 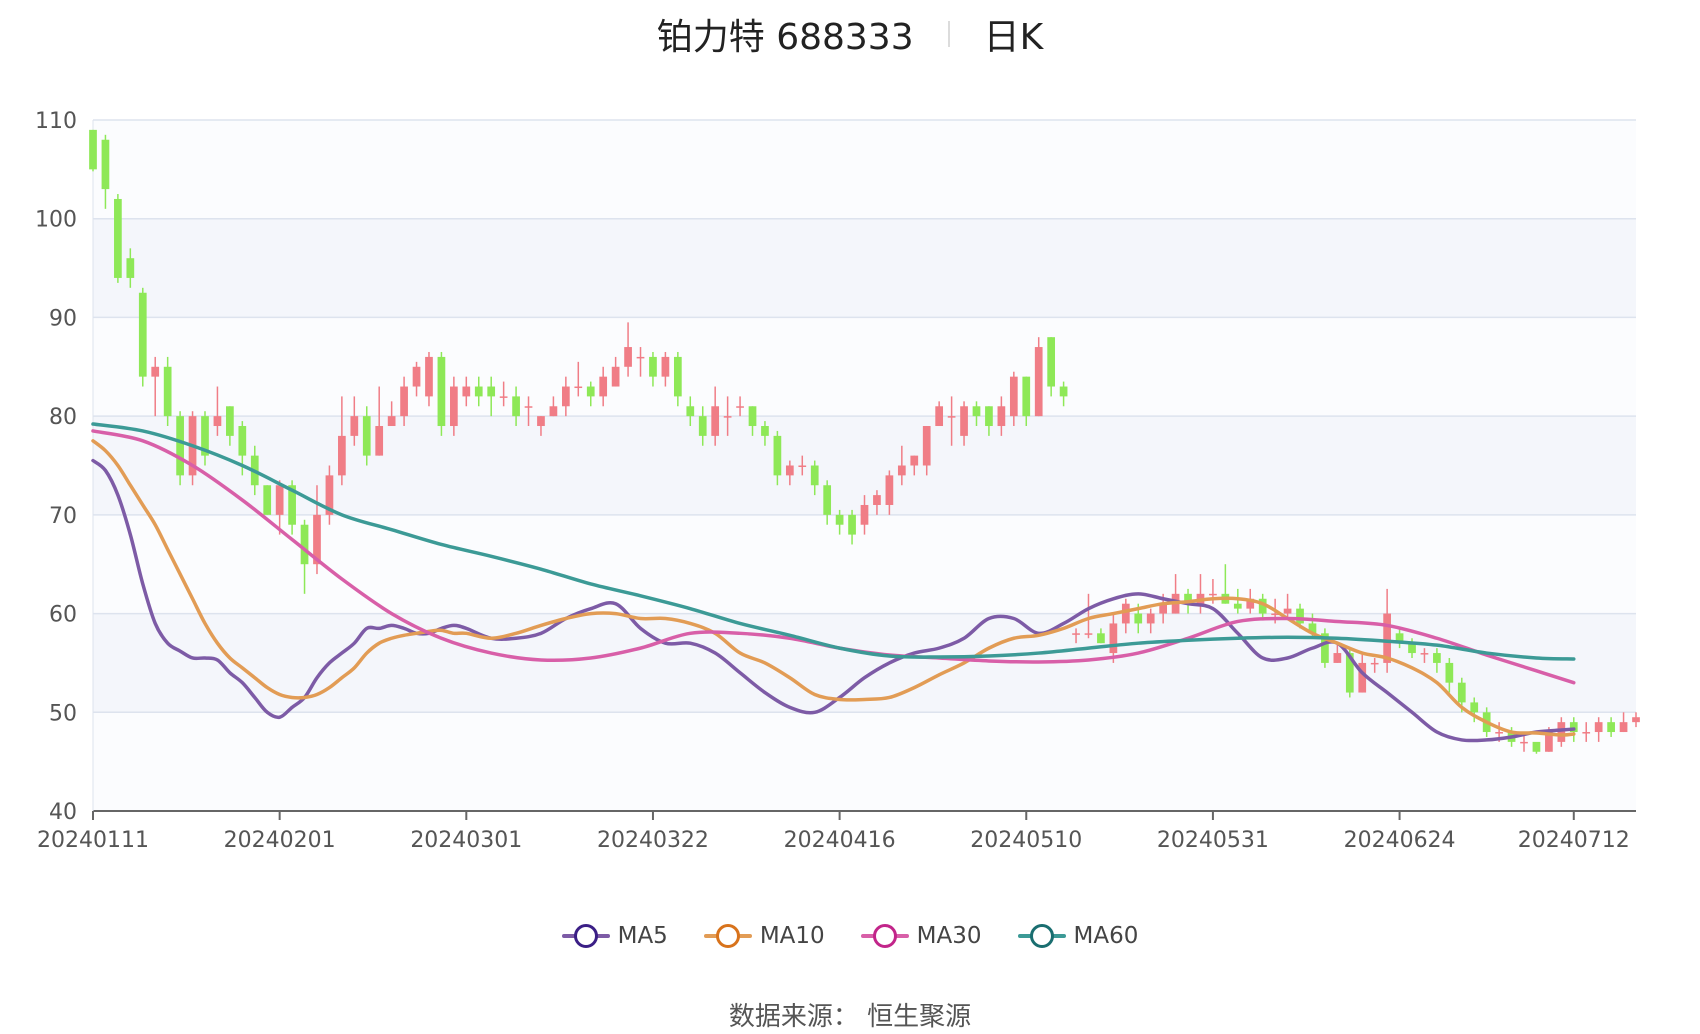 What do you see at coordinates (614, 936) in the screenshot?
I see `legend-item-ma5: MA5` at bounding box center [614, 936].